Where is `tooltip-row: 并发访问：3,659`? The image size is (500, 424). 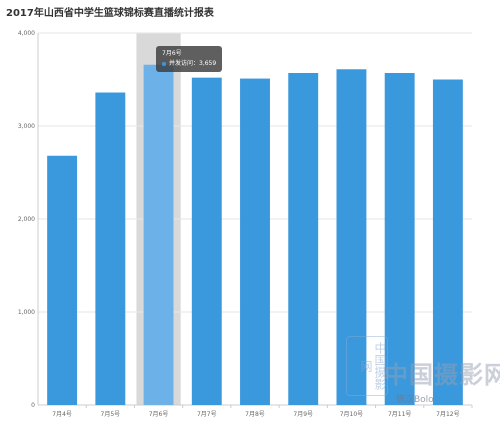
tooltip-row: 并发访问：3,659 is located at coordinates (189, 64).